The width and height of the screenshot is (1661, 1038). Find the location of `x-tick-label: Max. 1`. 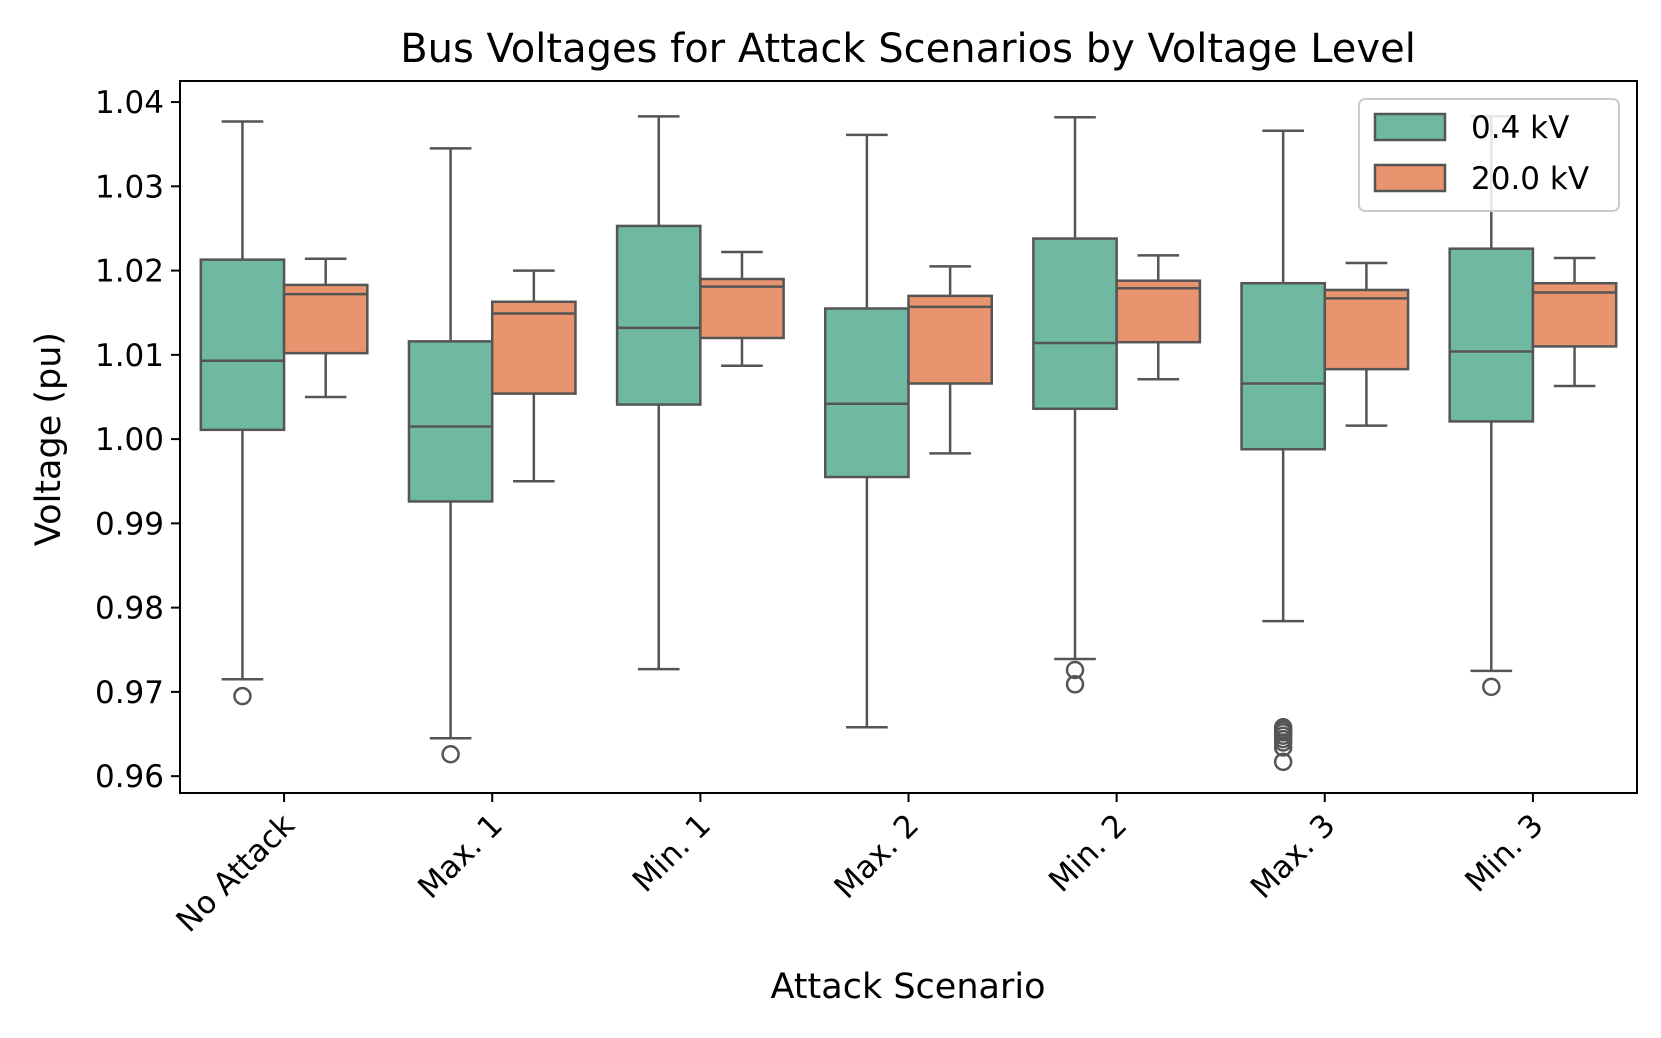

x-tick-label: Max. 1 is located at coordinates (460, 856).